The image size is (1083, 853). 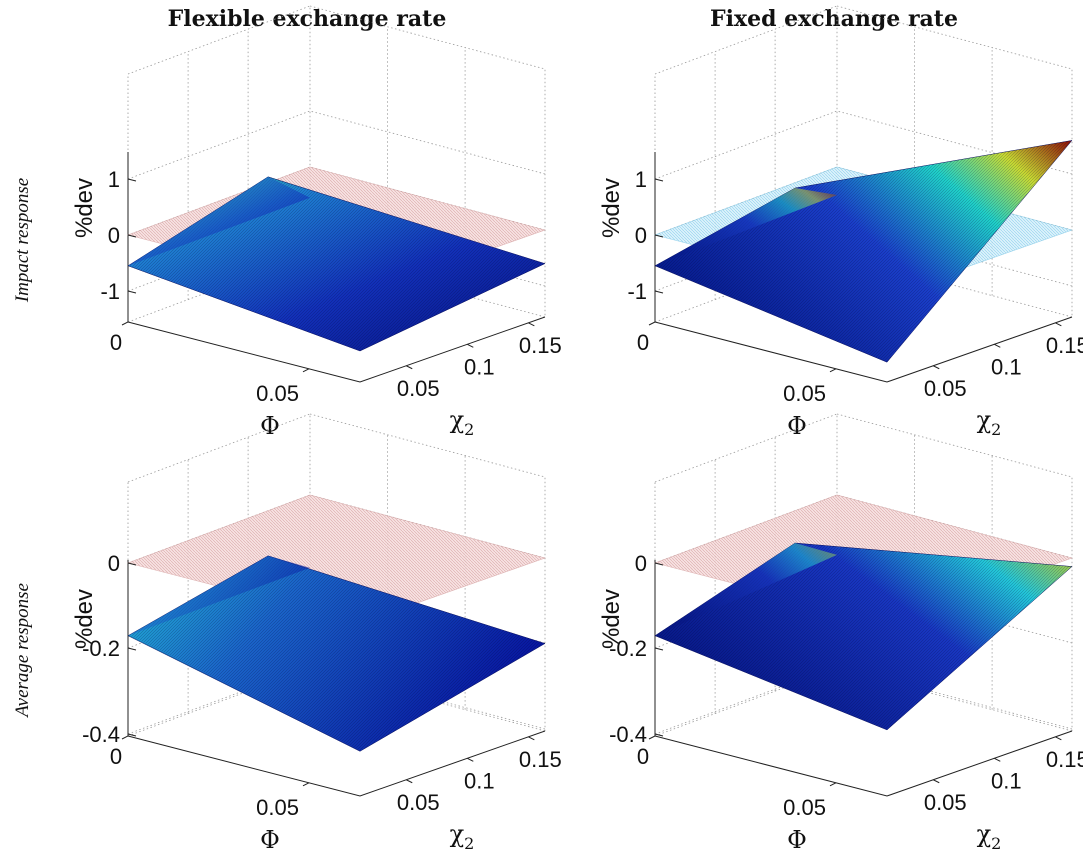 What do you see at coordinates (834, 19) in the screenshot?
I see `column-title-fixed: Fixed exchange rate` at bounding box center [834, 19].